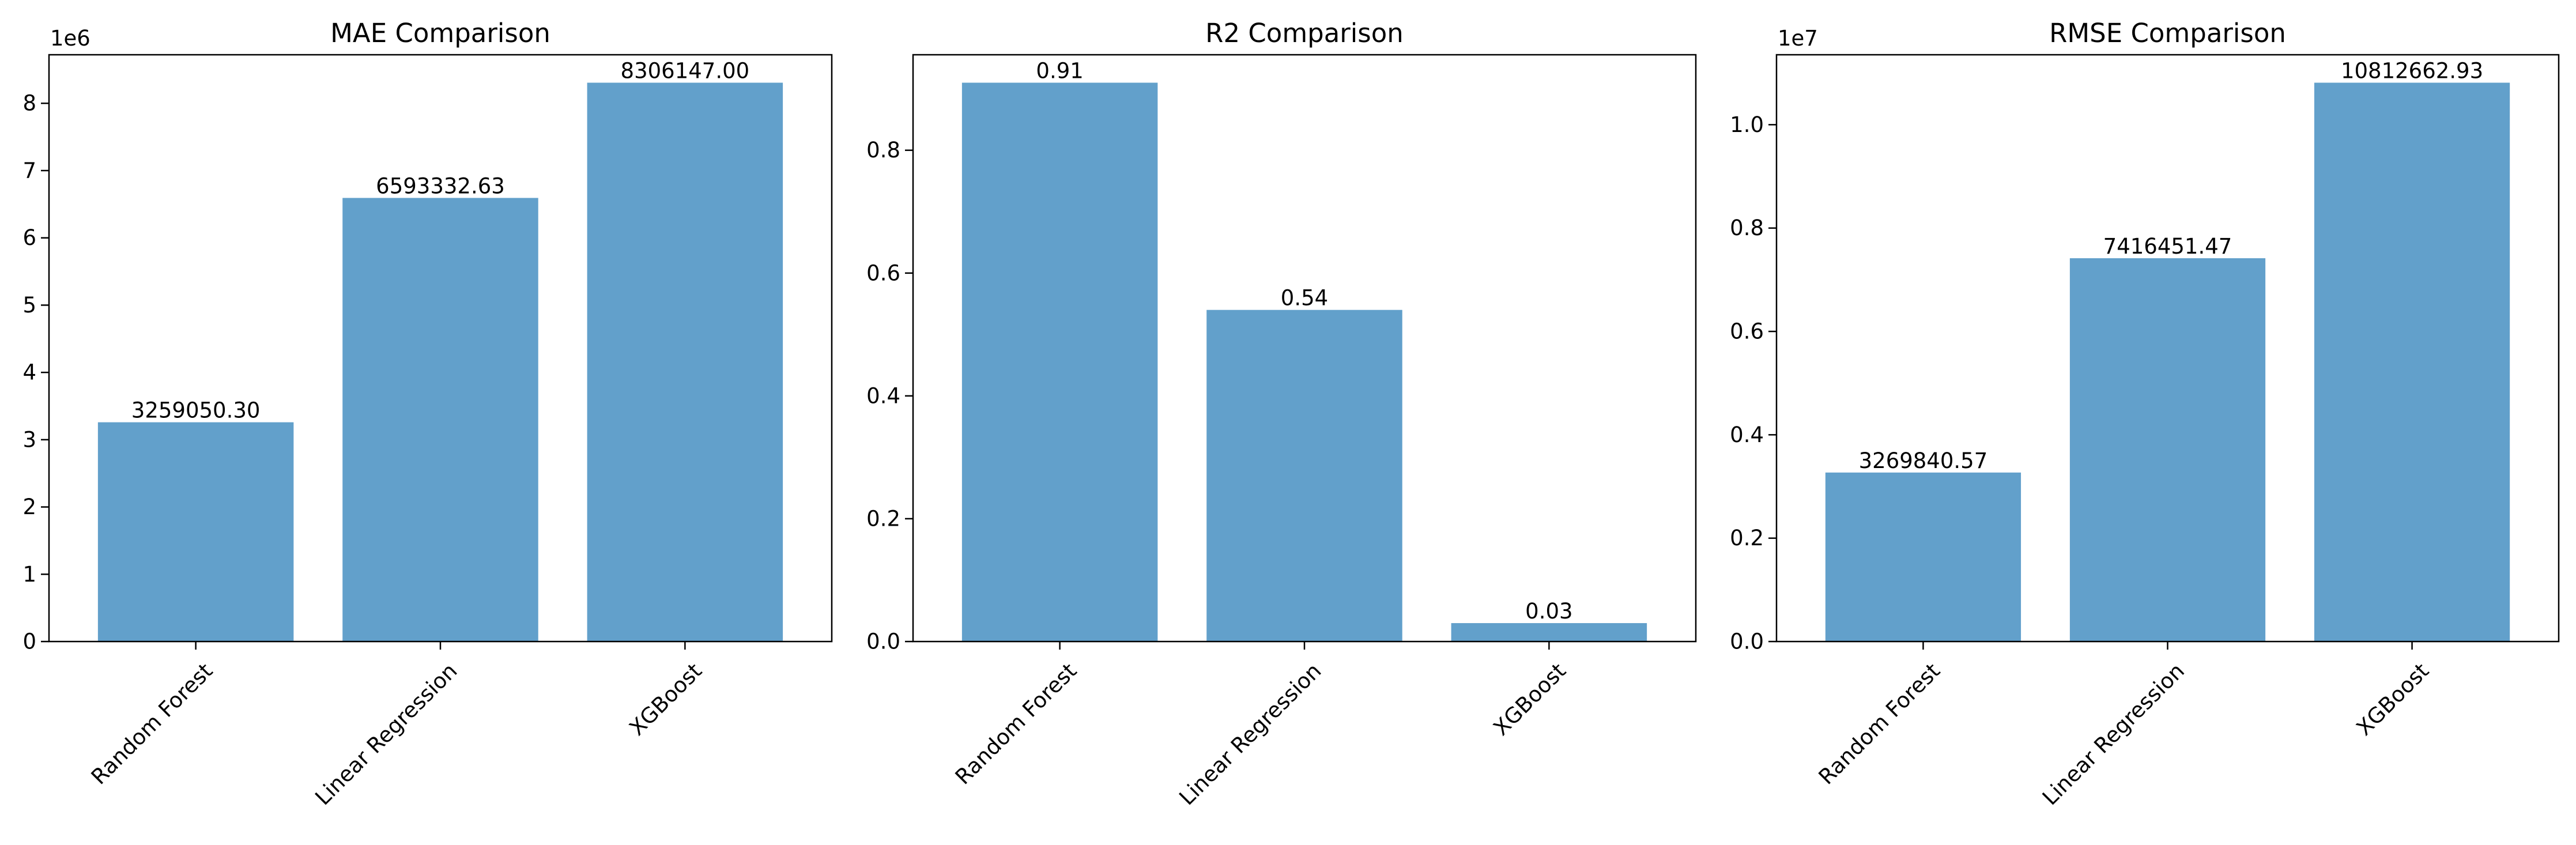 The height and width of the screenshot is (845, 2576). What do you see at coordinates (685, 71) in the screenshot?
I see `bar-value-label: 8306147.00` at bounding box center [685, 71].